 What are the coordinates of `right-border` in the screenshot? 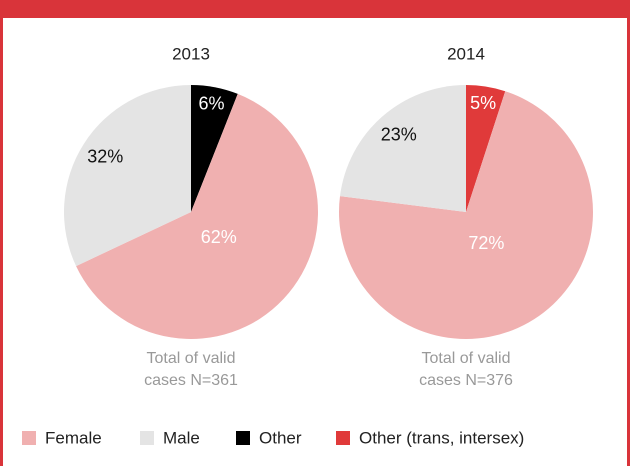 It's located at (628, 233).